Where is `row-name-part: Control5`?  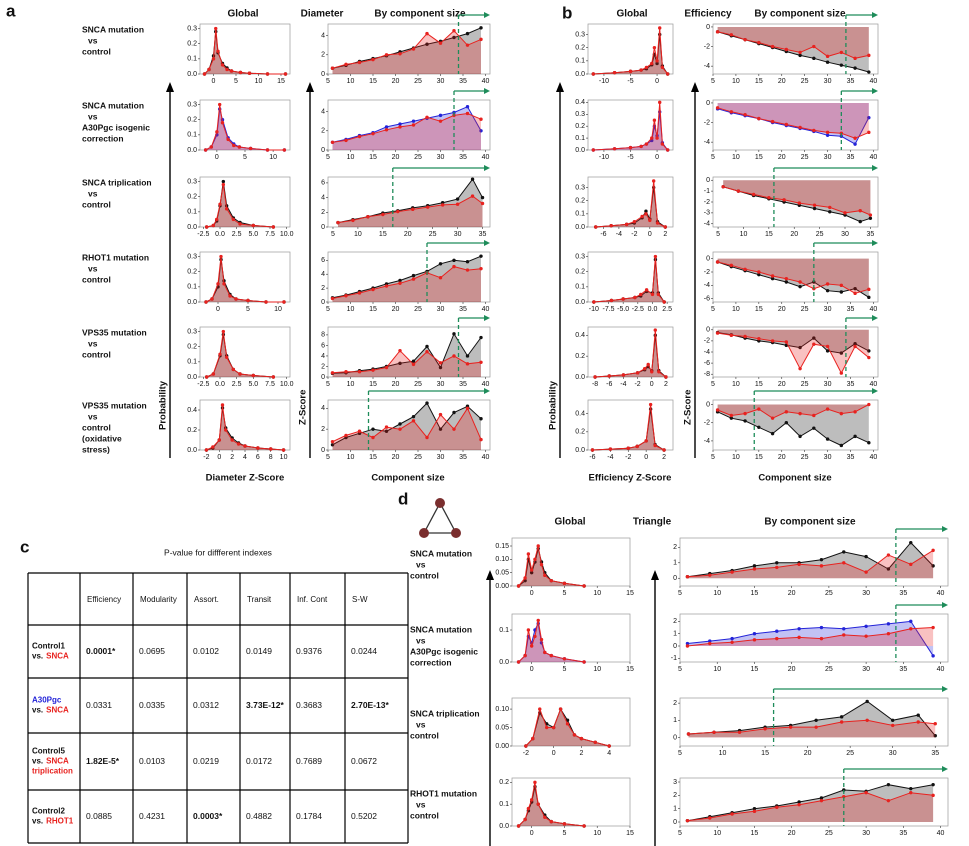 row-name-part: Control5 is located at coordinates (48, 751).